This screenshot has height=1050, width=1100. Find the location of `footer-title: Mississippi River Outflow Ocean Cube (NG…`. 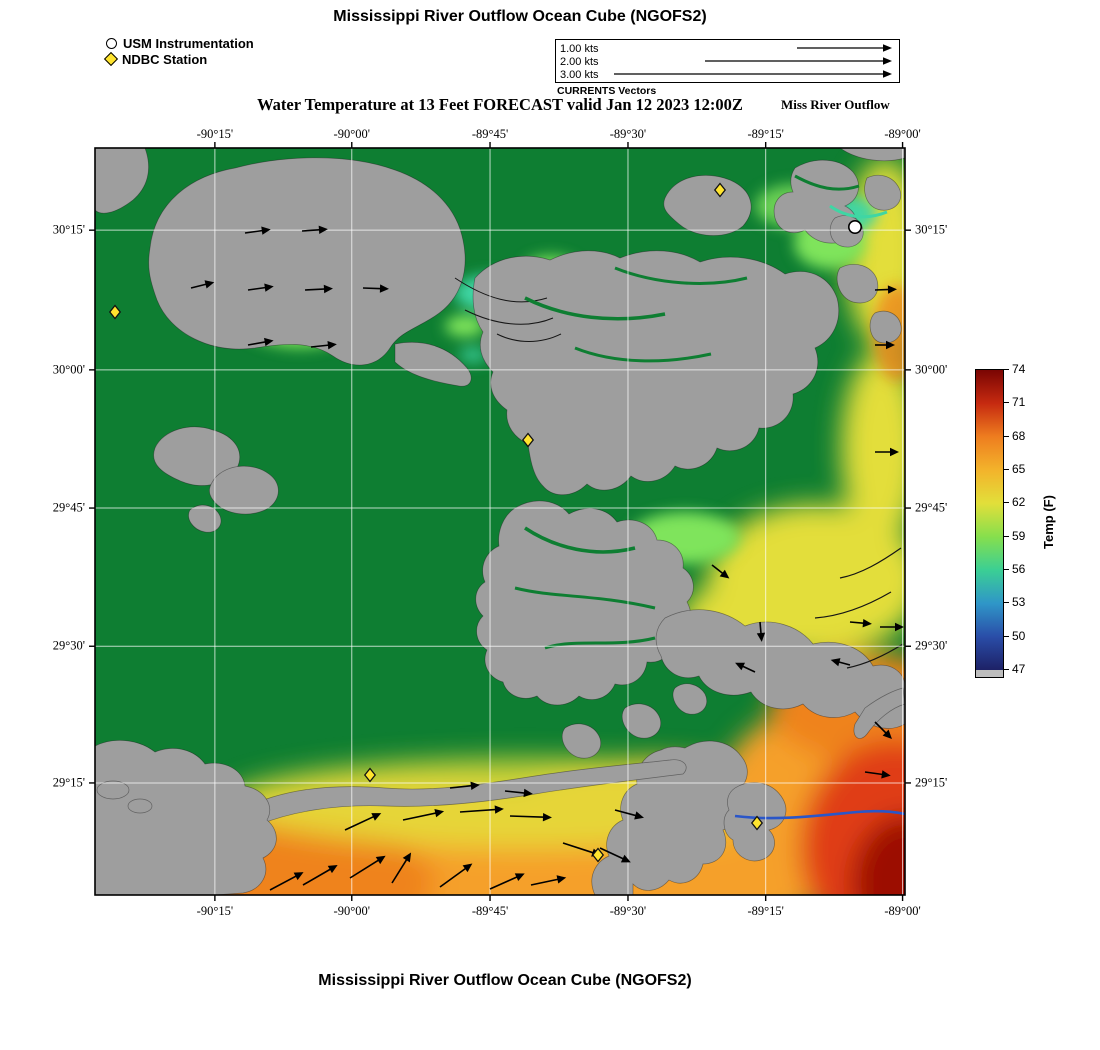

footer-title: Mississippi River Outflow Ocean Cube (NG… is located at coordinates (505, 980).